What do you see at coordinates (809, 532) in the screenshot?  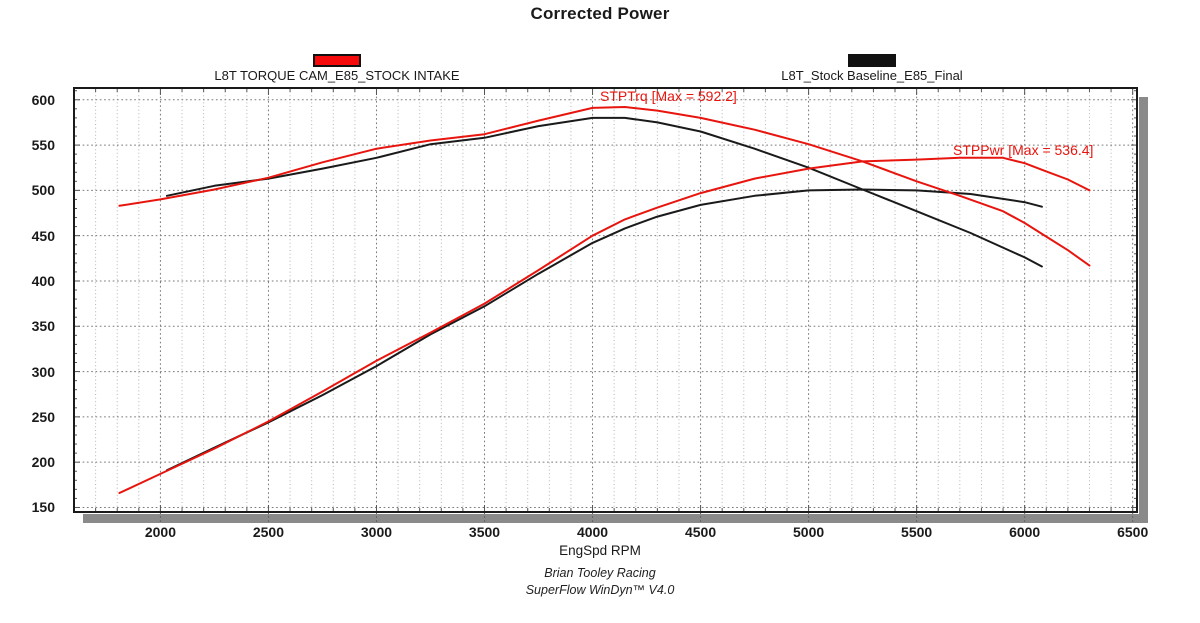 I see `x-tick-label: 5000` at bounding box center [809, 532].